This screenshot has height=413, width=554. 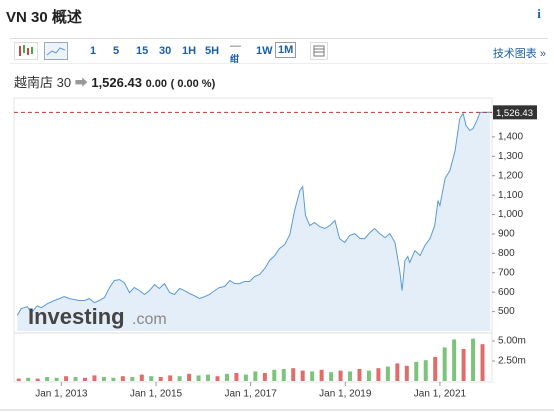 What do you see at coordinates (156, 394) in the screenshot?
I see `x-tick-label: Jan 1, 2015` at bounding box center [156, 394].